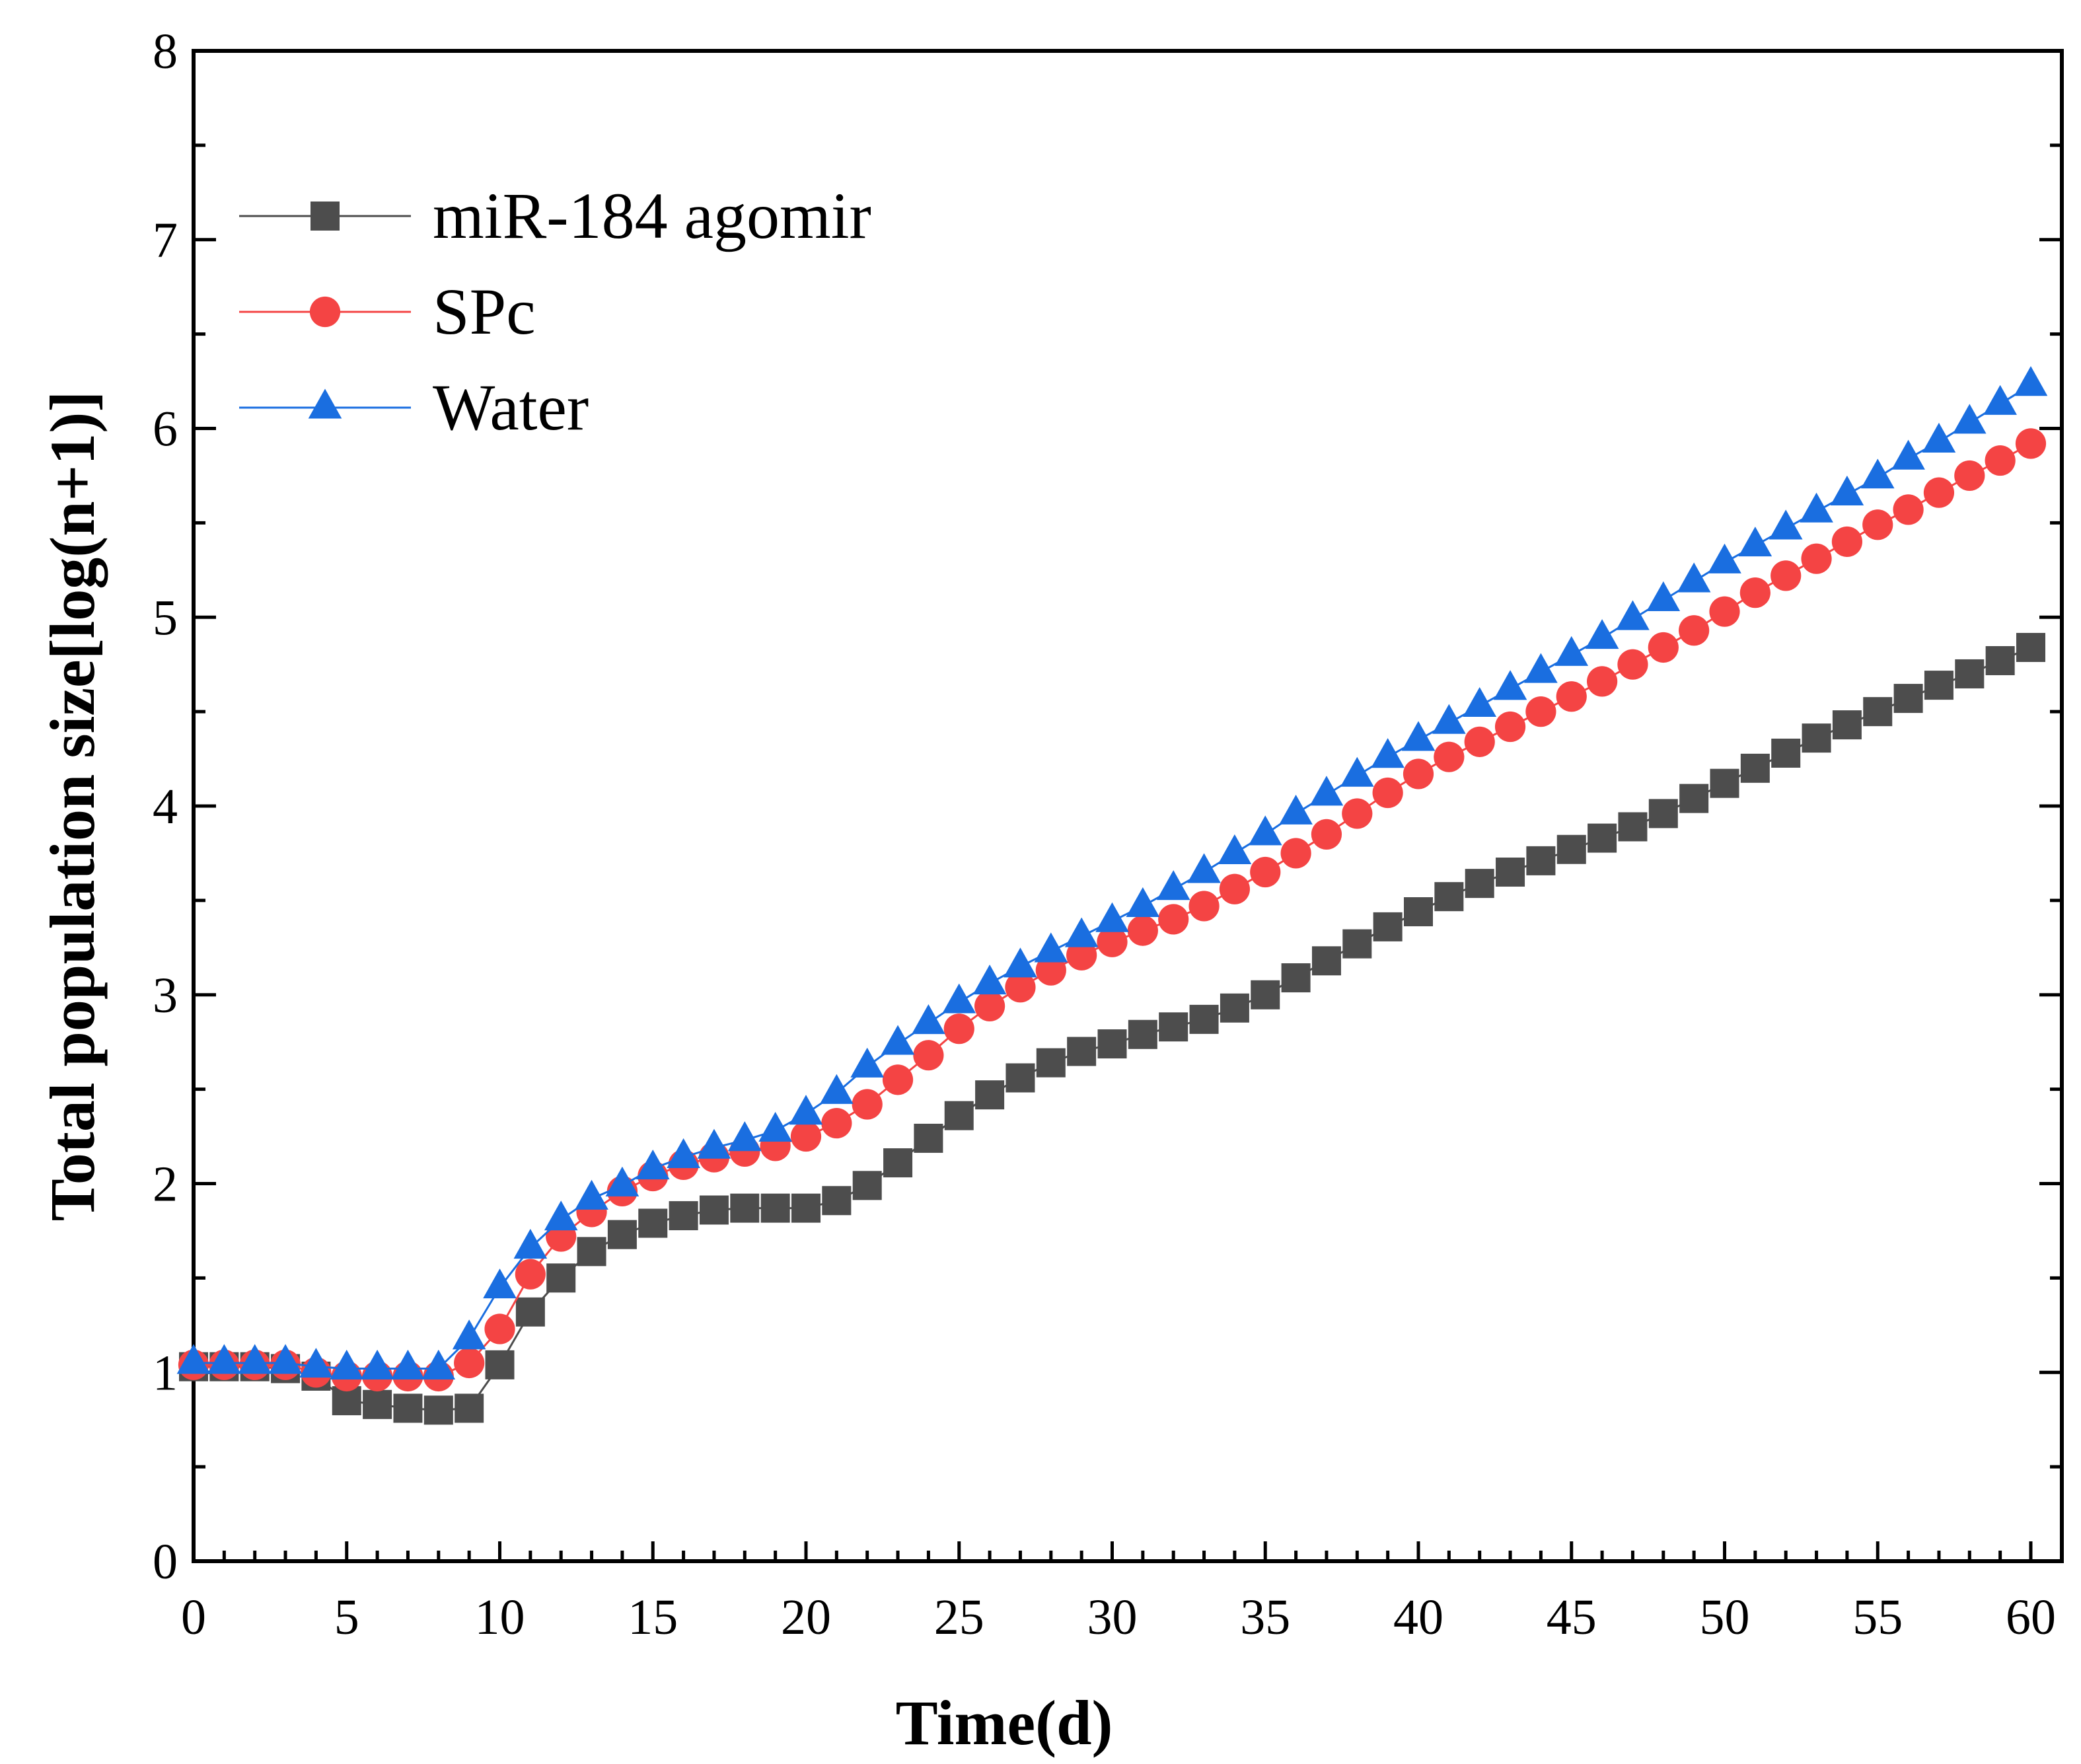 This screenshot has width=2081, height=1764. What do you see at coordinates (166, 240) in the screenshot?
I see `y-tick-label: 7` at bounding box center [166, 240].